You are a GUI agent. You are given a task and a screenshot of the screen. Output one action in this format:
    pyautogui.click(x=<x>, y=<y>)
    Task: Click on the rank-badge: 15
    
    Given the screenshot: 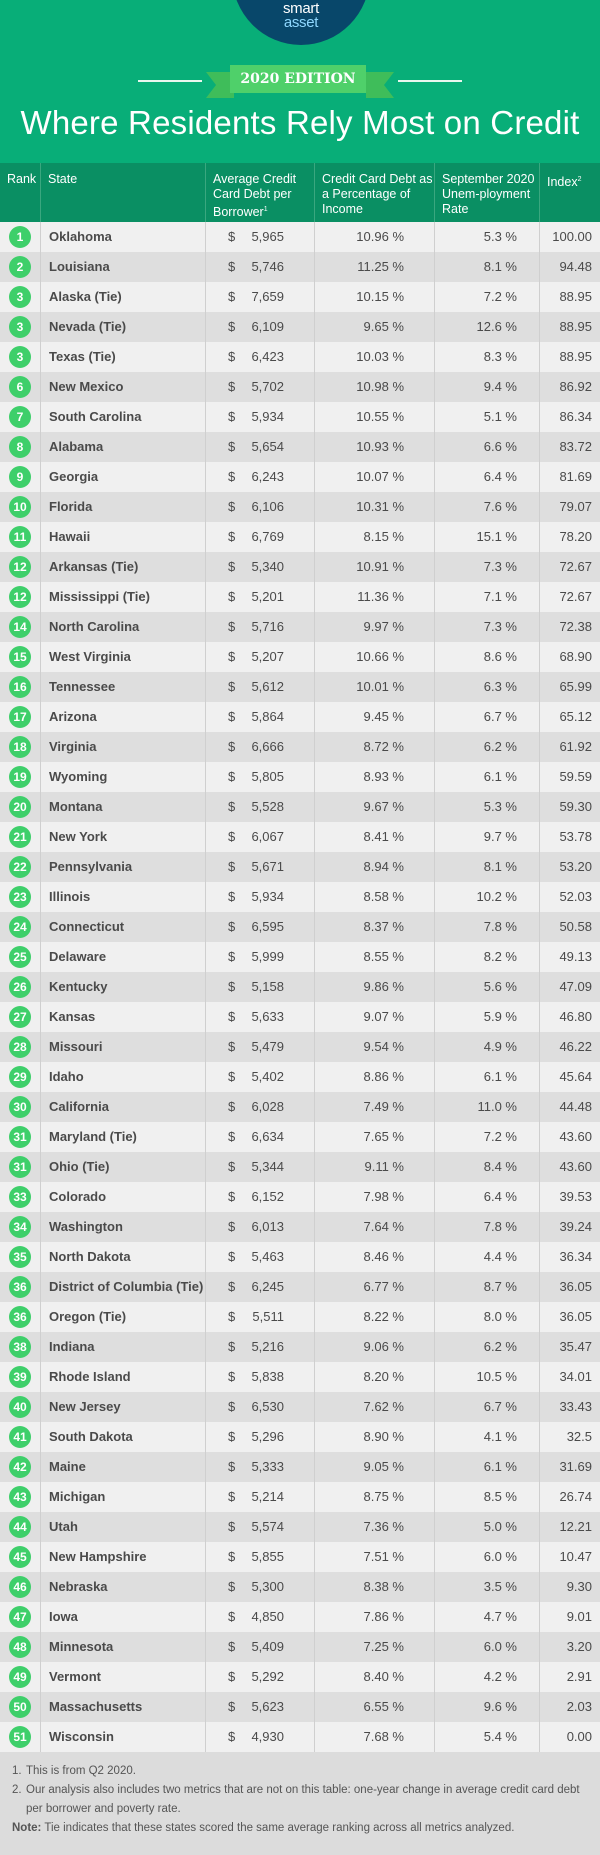 What is the action you would take?
    pyautogui.click(x=20, y=657)
    